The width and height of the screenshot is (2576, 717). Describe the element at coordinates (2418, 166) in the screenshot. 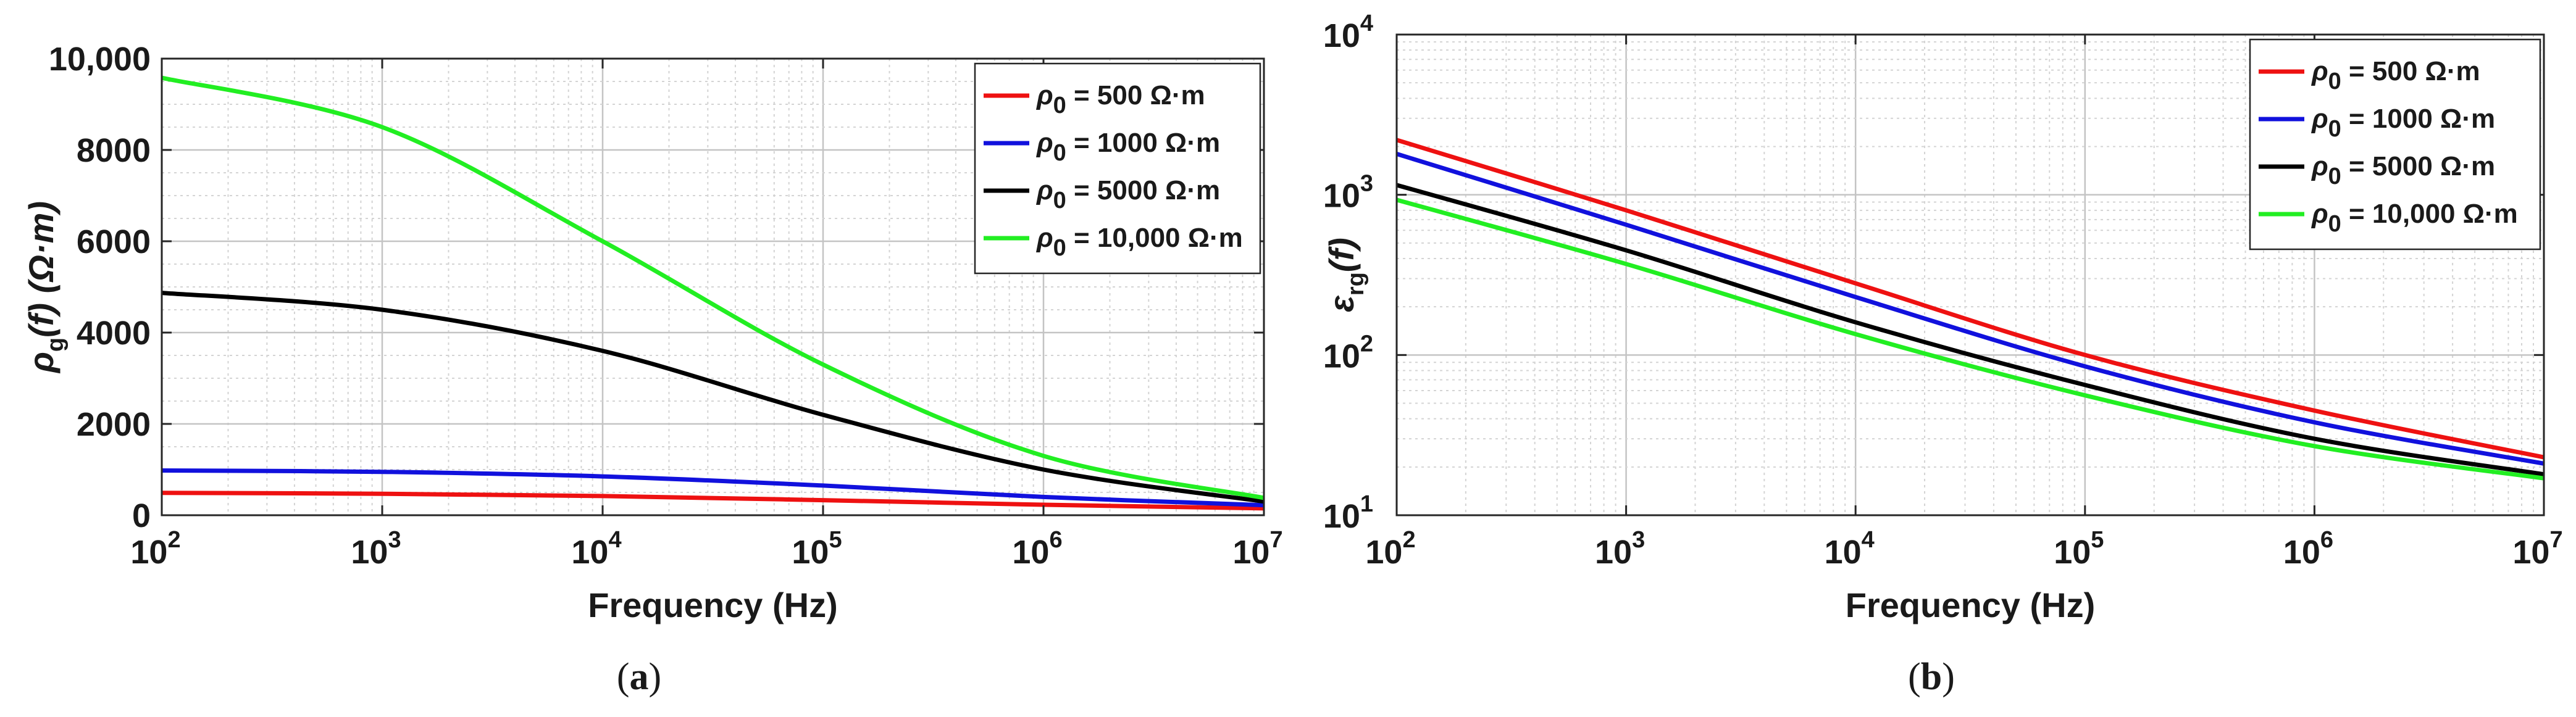

I see `legend-label: = 5000 Ω·m` at that location.